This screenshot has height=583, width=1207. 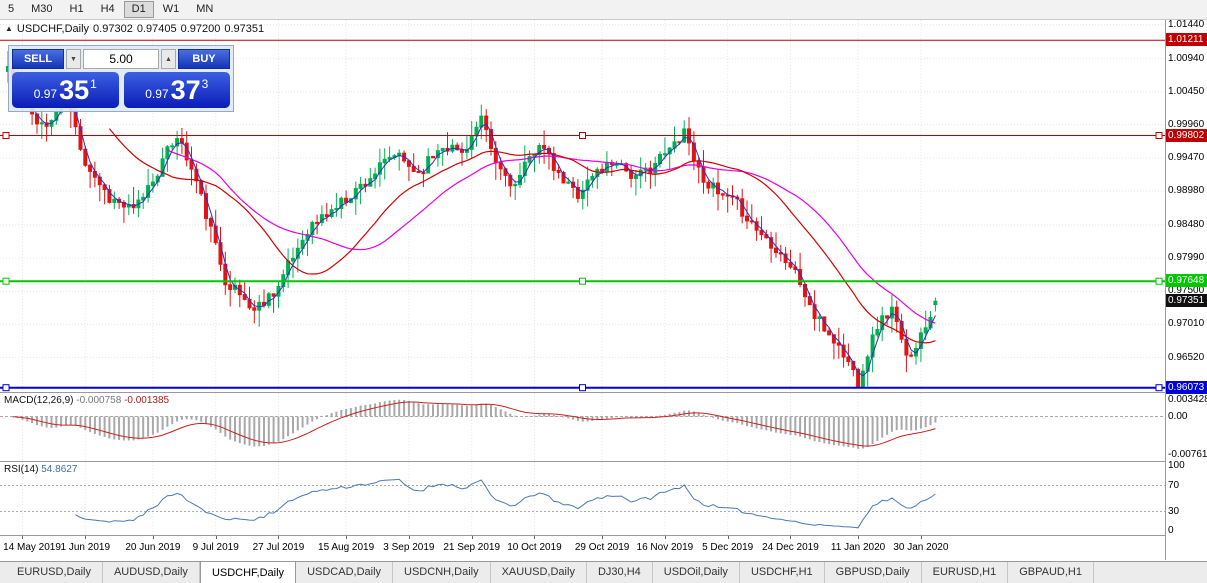 I want to click on price-axis-label: 0.96520, so click(x=1186, y=357).